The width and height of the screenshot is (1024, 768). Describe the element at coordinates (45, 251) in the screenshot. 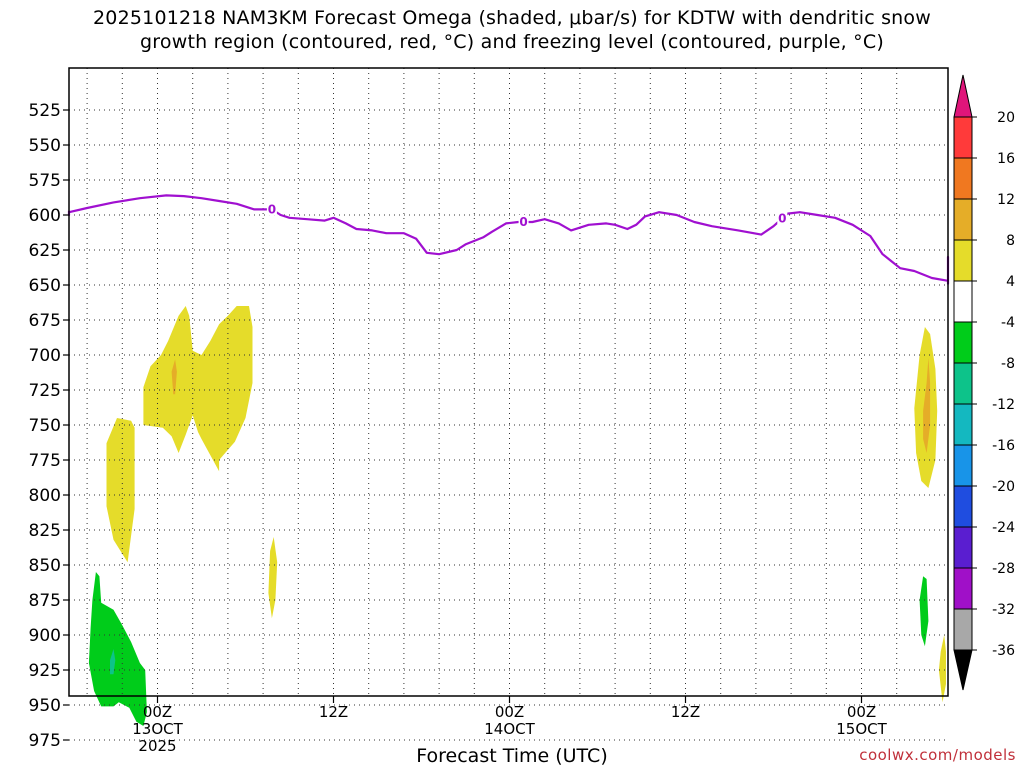

I see `y-tick-label: 625` at that location.